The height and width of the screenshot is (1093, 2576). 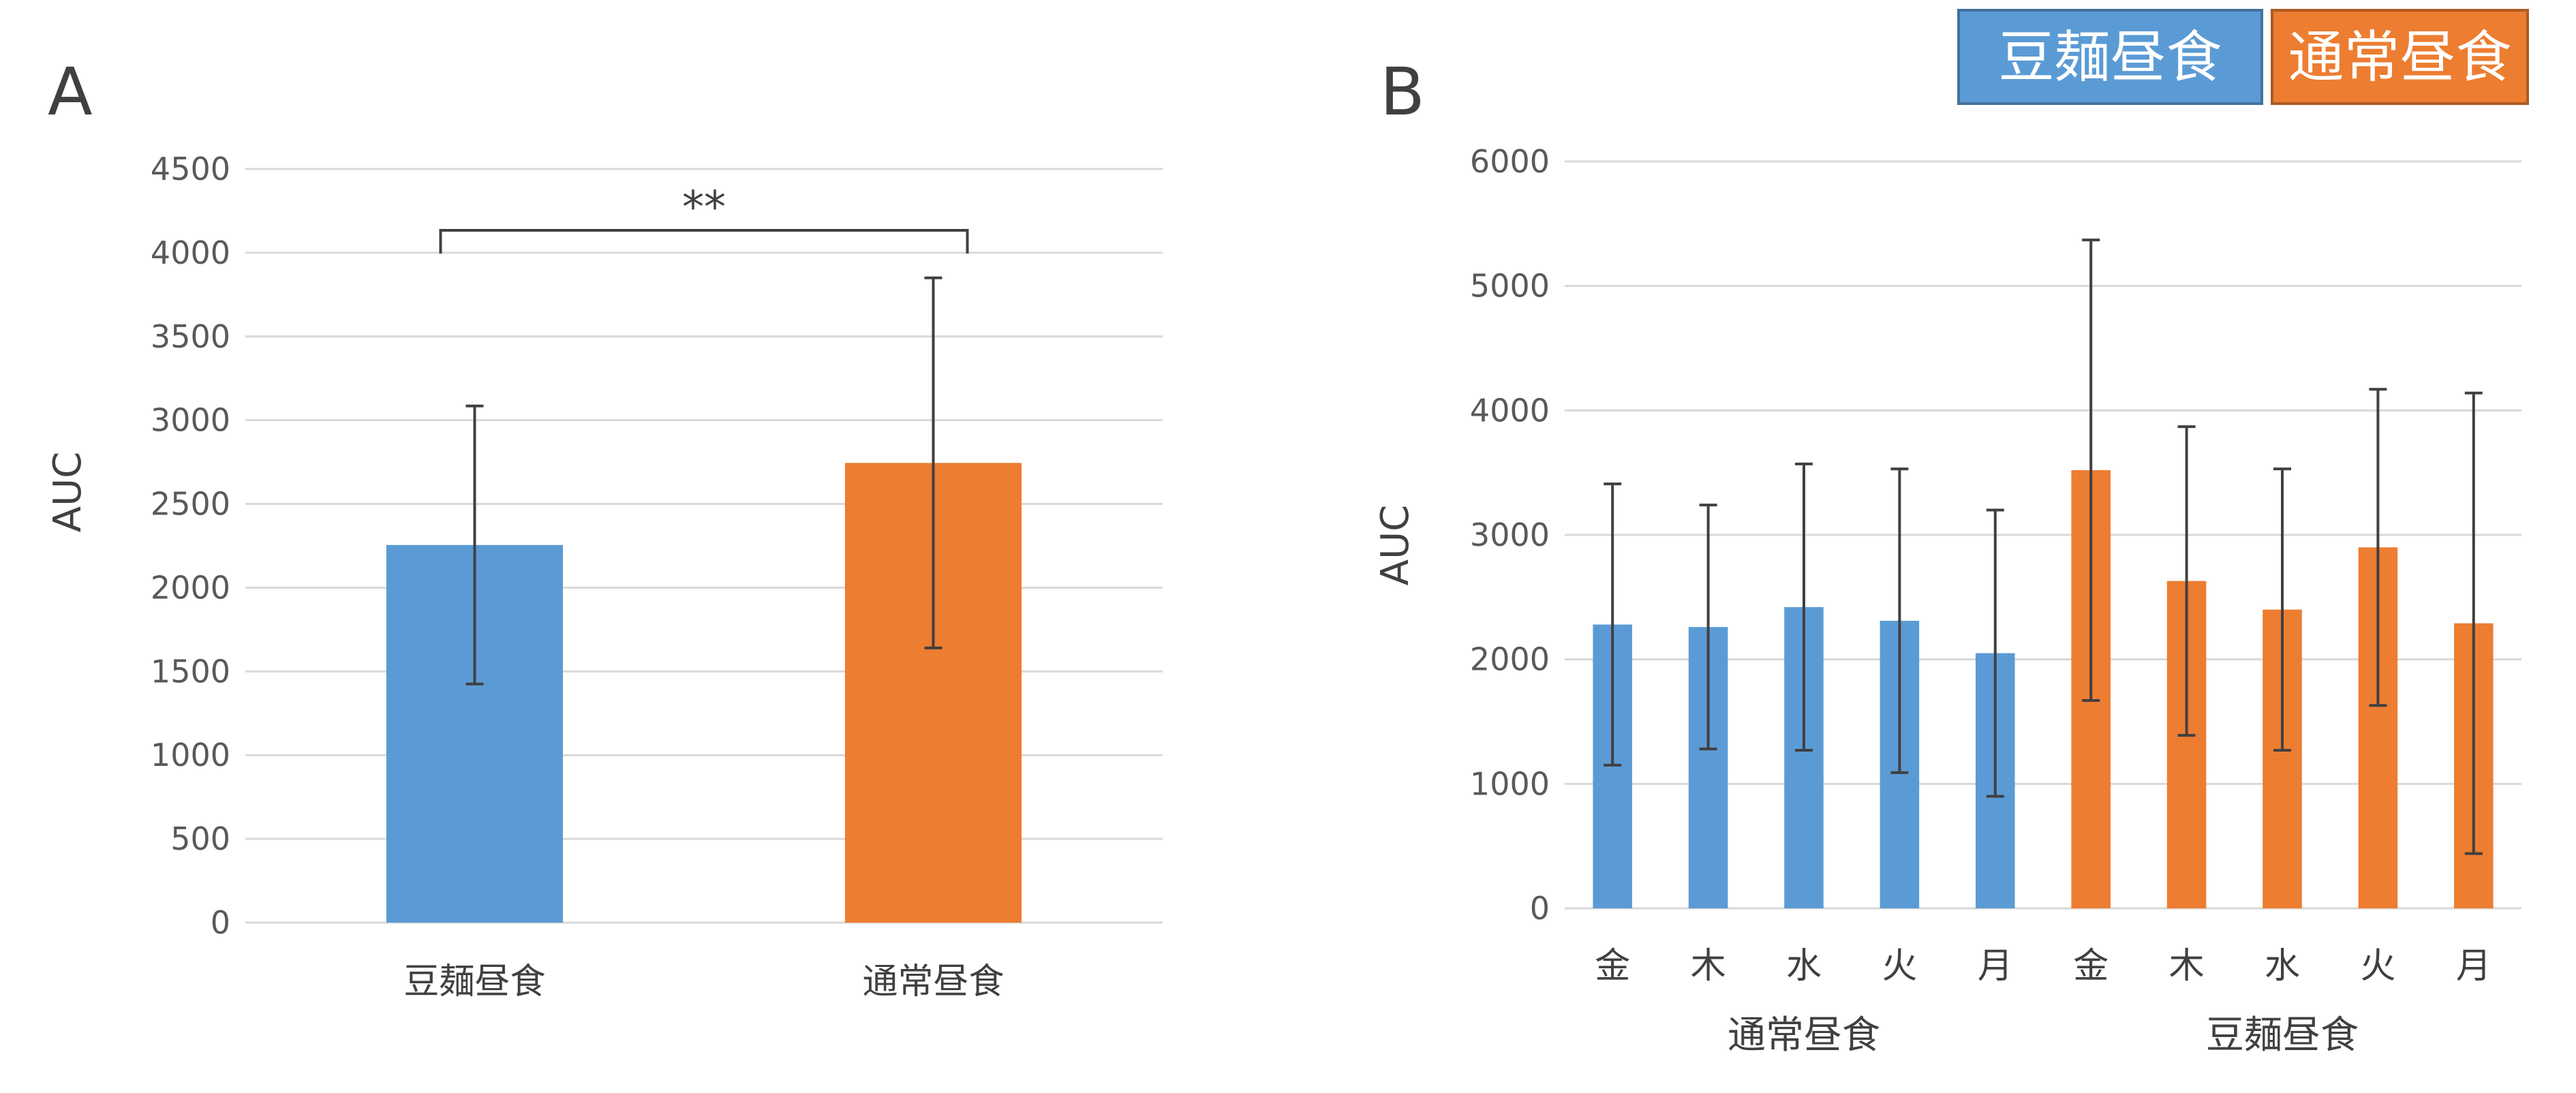 I want to click on panel-b-letter: B, so click(x=1402, y=92).